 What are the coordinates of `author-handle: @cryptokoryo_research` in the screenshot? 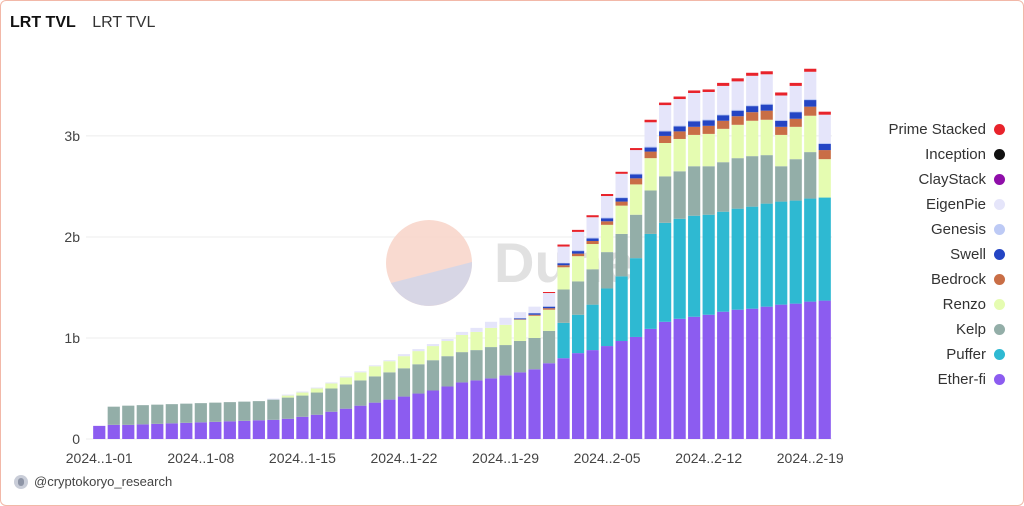 It's located at (103, 481).